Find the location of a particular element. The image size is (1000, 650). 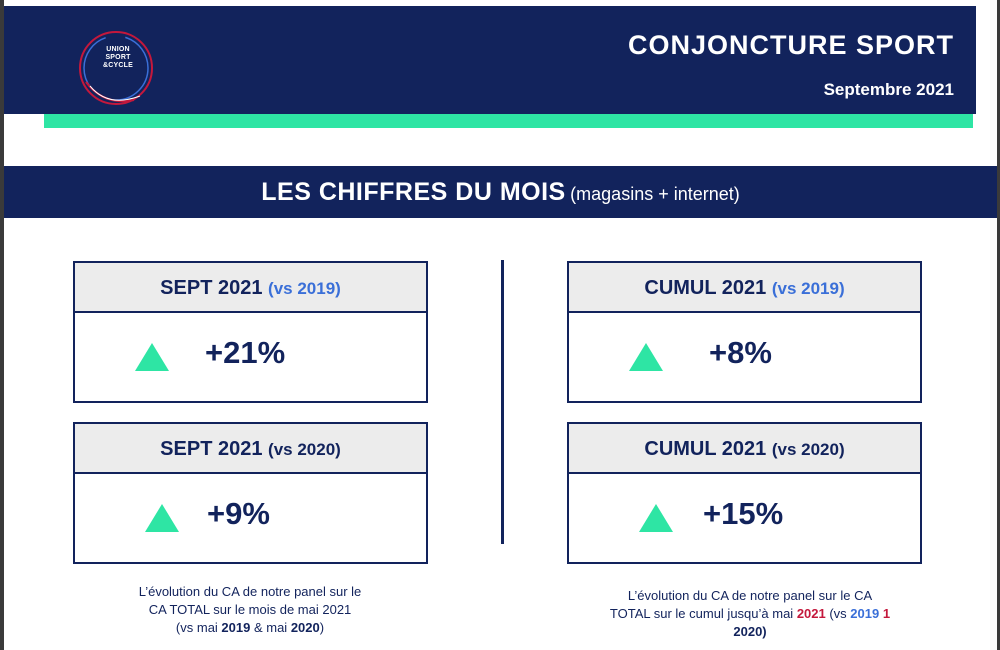

stat-card-sept-vs-2019: SEPT 2021 (vs 2019) +21% is located at coordinates (250, 332).